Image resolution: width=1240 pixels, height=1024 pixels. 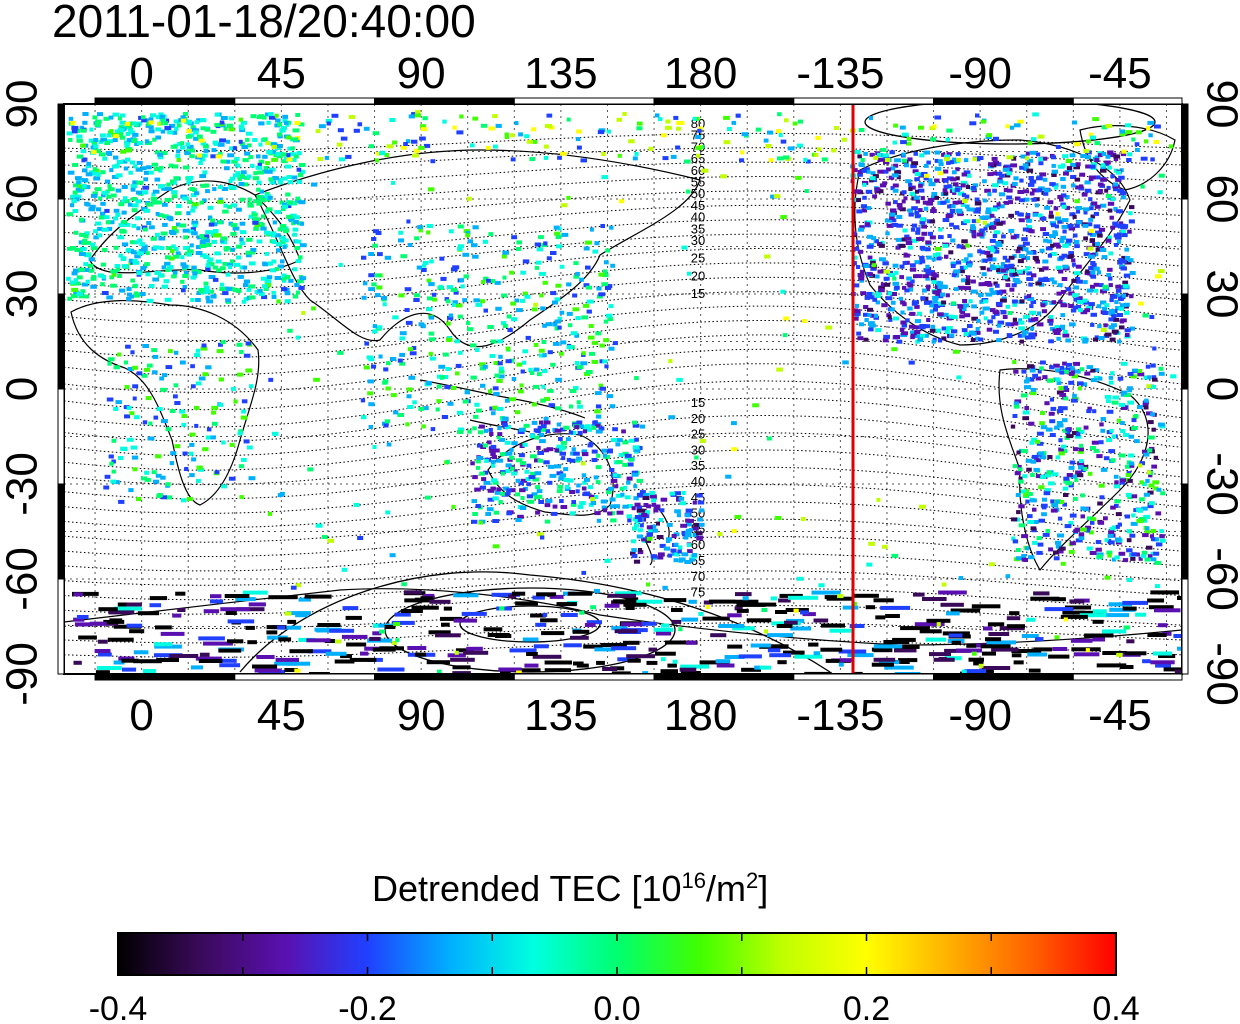 What do you see at coordinates (165, 101) in the screenshot?
I see `top-border-segment` at bounding box center [165, 101].